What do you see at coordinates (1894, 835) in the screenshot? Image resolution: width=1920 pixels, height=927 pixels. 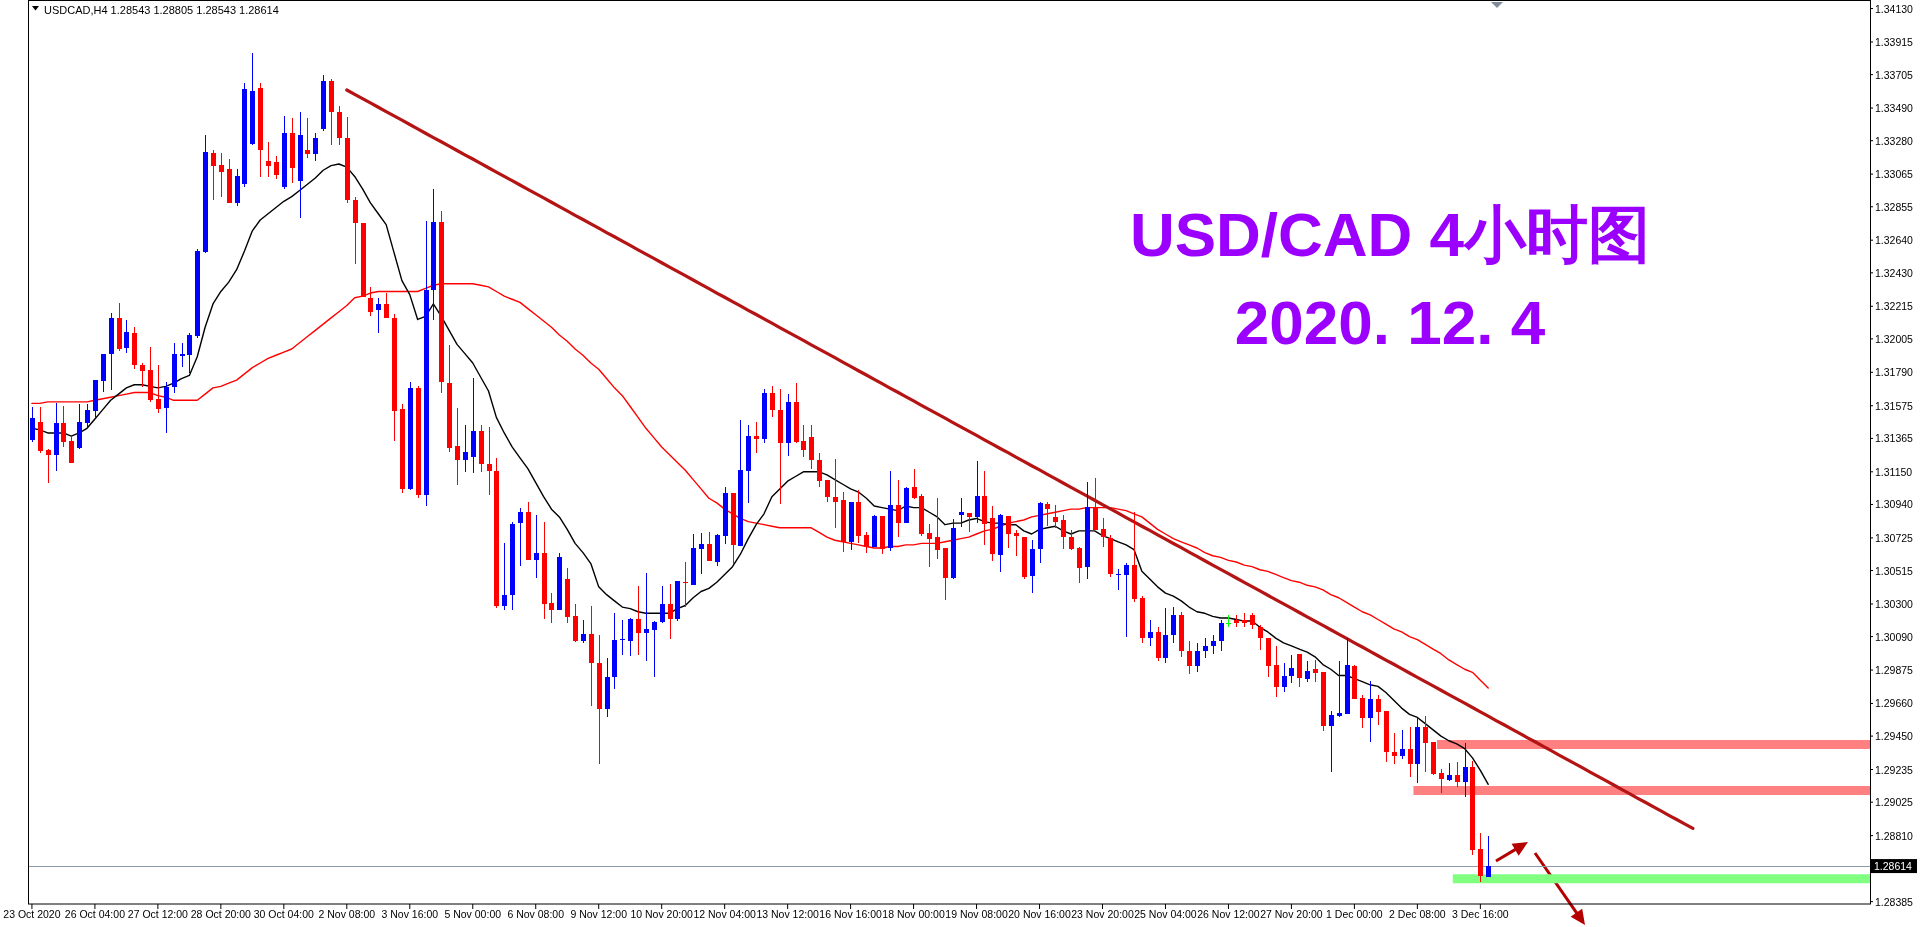 I see `y-tick-label: 1.28810` at bounding box center [1894, 835].